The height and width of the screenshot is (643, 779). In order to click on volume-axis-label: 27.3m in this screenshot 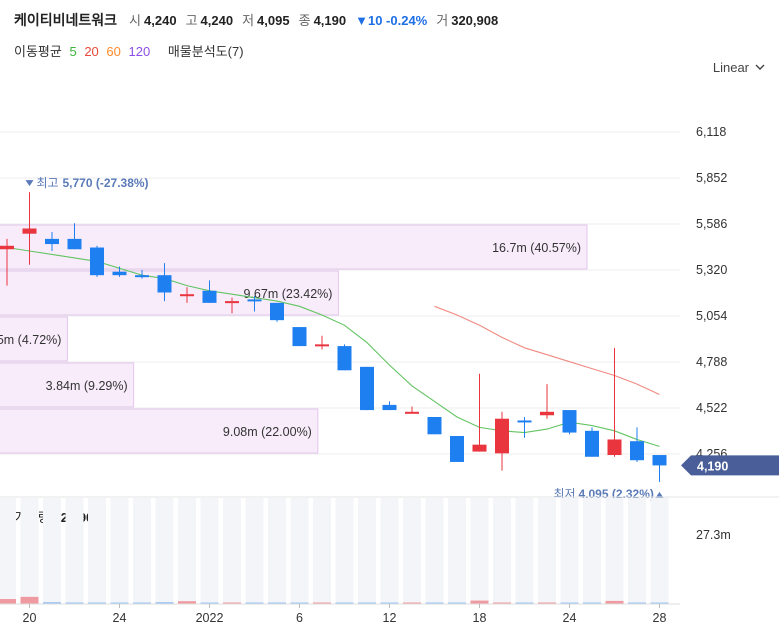, I will do `click(713, 535)`.